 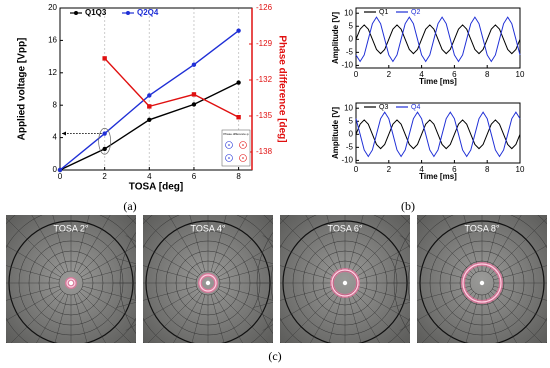 I want to click on y2-tick-label: -135, so click(x=264, y=115).